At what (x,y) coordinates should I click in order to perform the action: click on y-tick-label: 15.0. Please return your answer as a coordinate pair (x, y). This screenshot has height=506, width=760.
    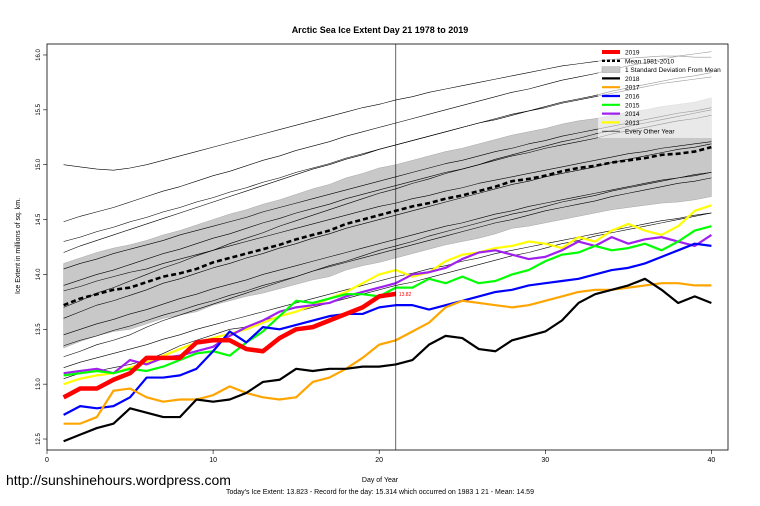
    Looking at the image, I should click on (39, 164).